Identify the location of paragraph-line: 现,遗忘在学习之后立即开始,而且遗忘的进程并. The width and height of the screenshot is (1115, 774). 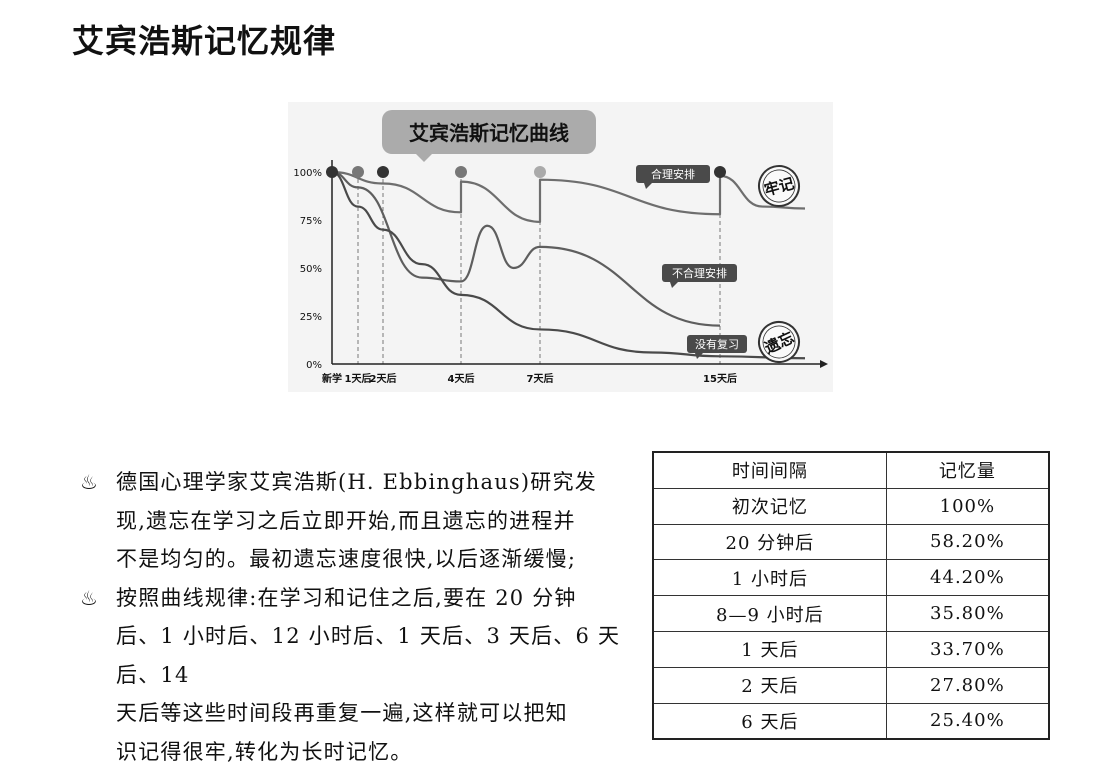
(346, 520).